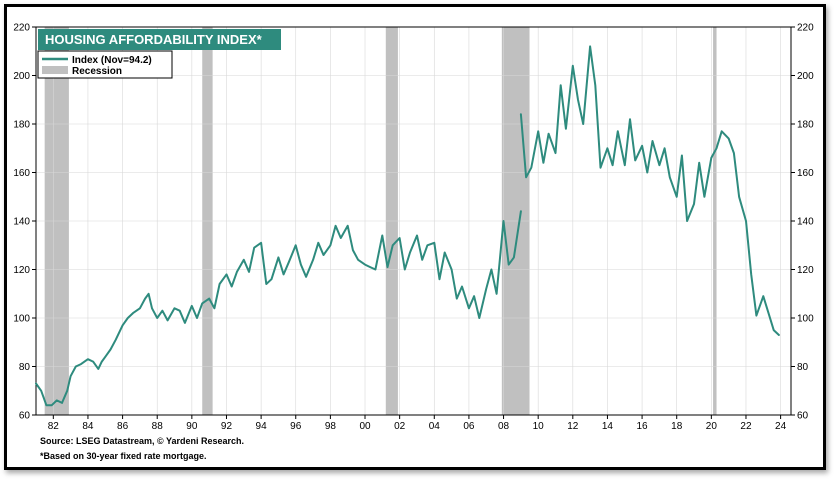  What do you see at coordinates (608, 426) in the screenshot?
I see `x-tick-label: 14` at bounding box center [608, 426].